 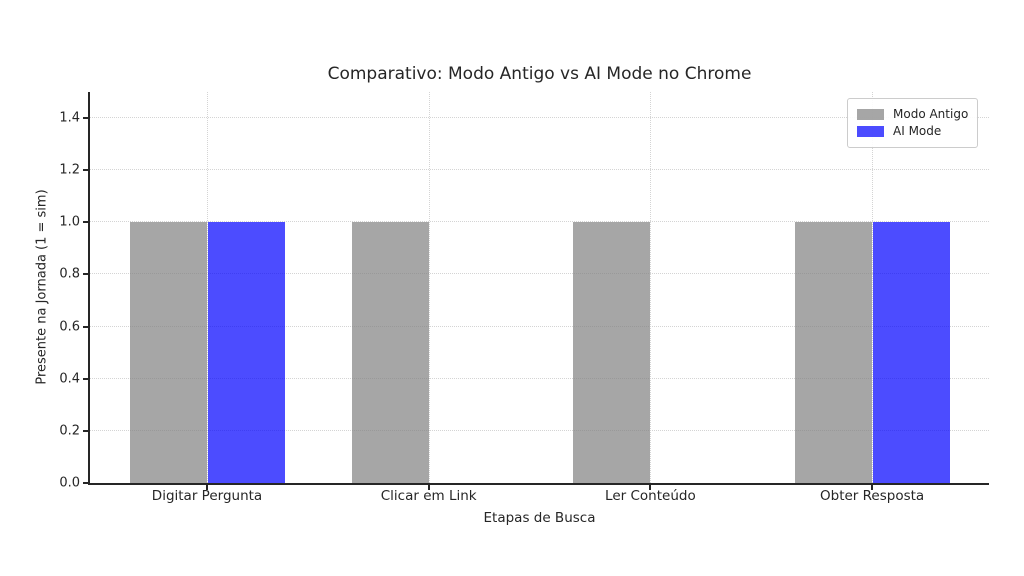 I want to click on legend-swatch-ai-mode, so click(x=870, y=131).